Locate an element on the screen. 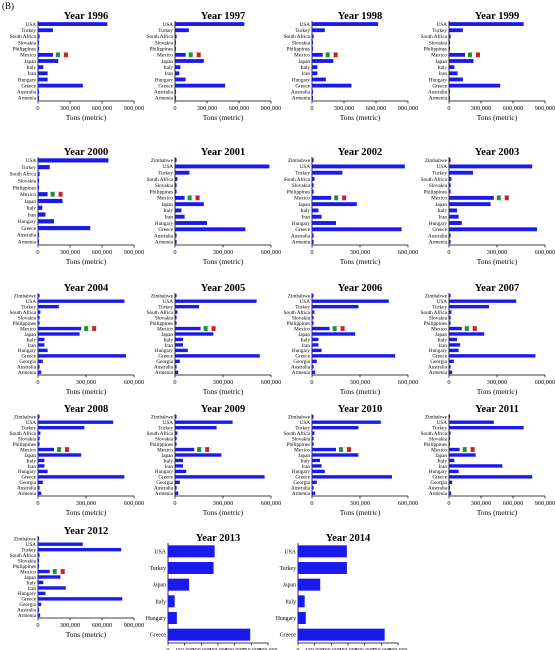 The height and width of the screenshot is (650, 555). chart-title: Year 2009 is located at coordinates (223, 409).